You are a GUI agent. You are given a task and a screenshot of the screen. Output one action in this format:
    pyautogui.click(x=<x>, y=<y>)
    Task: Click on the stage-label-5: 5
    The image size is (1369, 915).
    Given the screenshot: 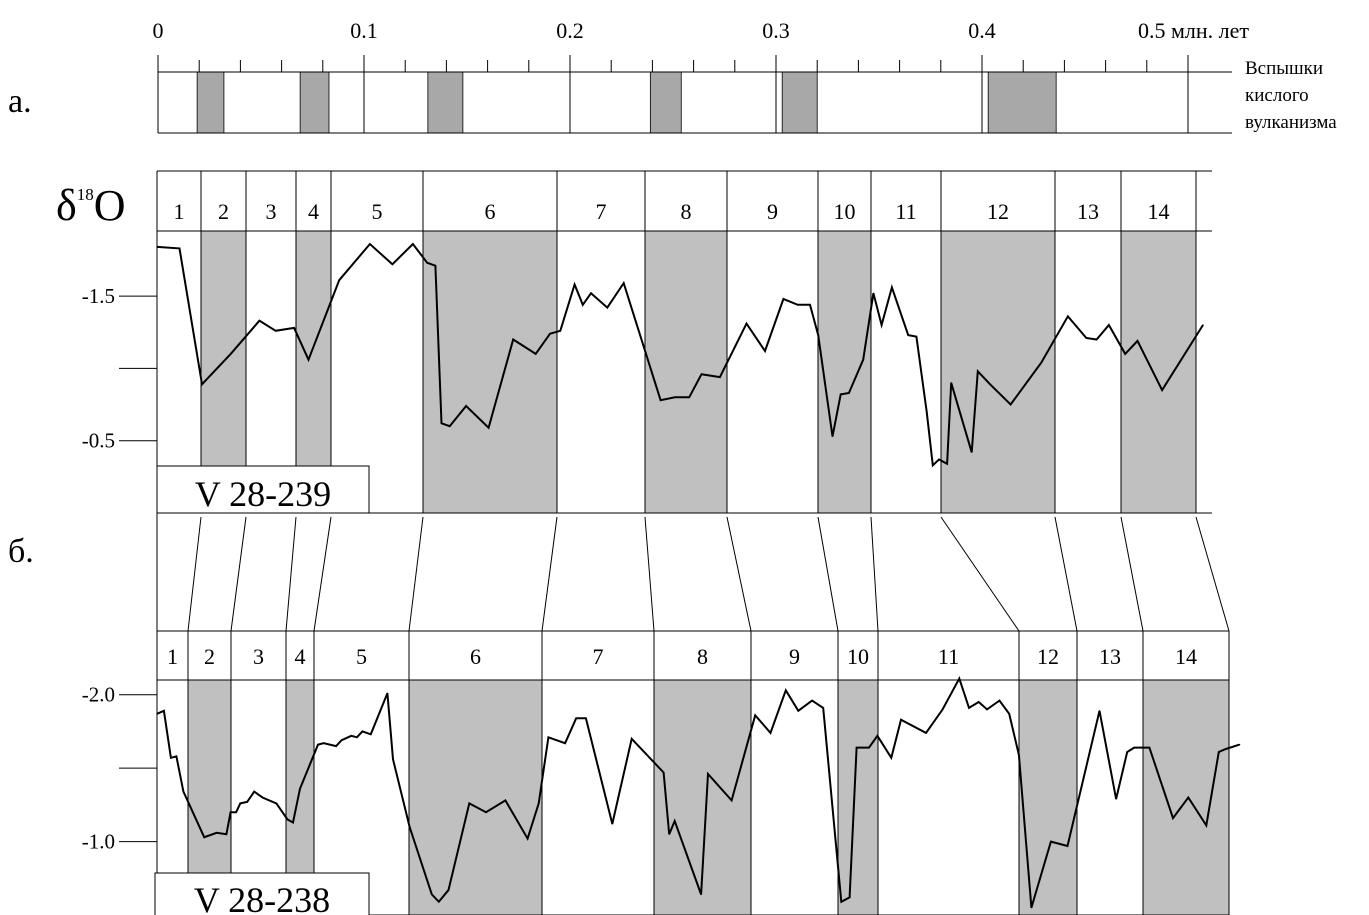 What is the action you would take?
    pyautogui.click(x=377, y=211)
    